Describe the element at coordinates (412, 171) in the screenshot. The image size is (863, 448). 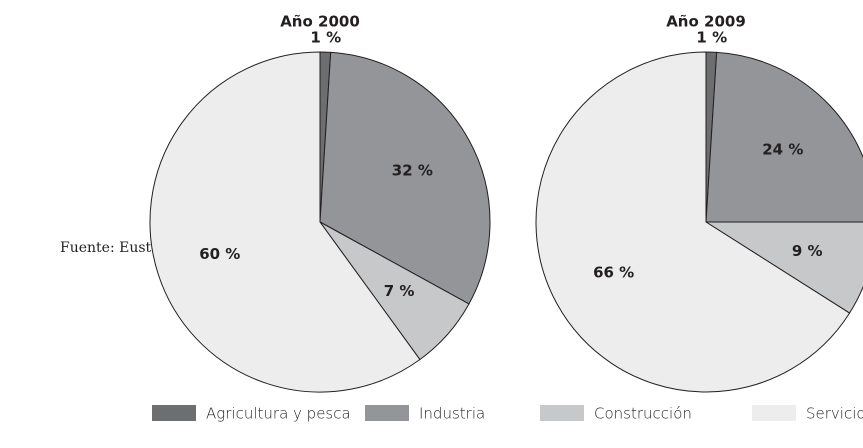
I see `value-label: 32 %` at that location.